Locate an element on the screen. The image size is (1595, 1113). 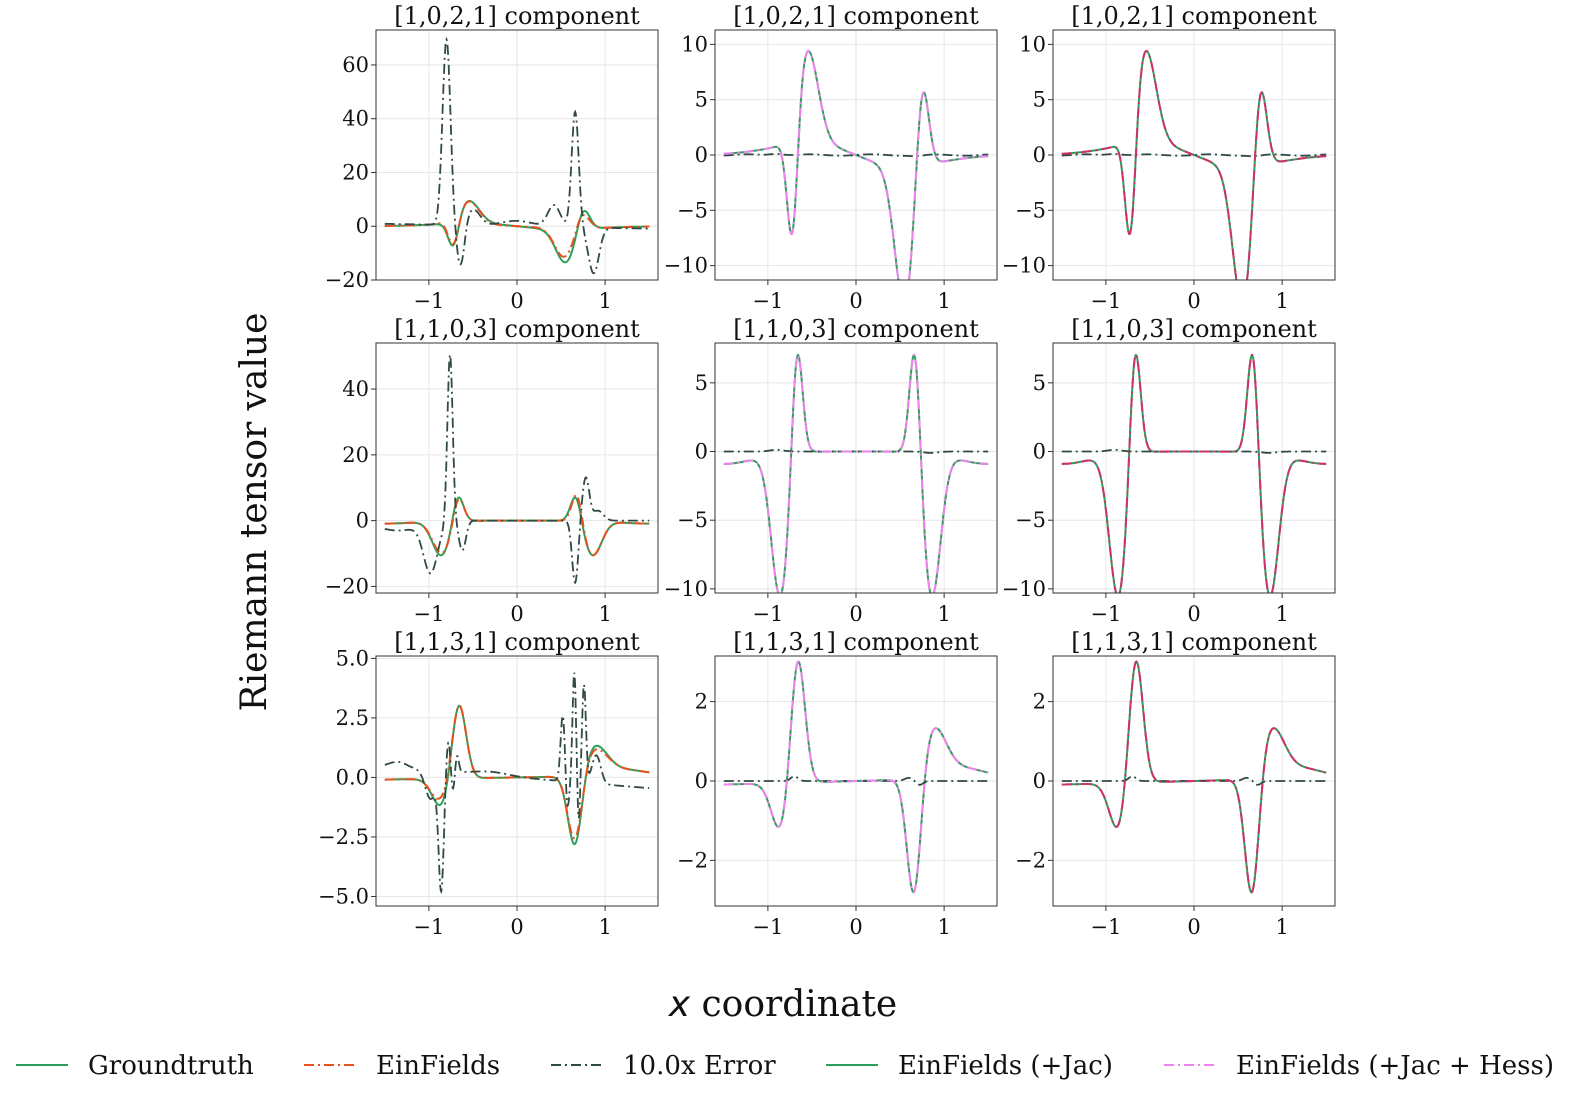
legend-item-einfields: EinFields is located at coordinates (402, 1066).